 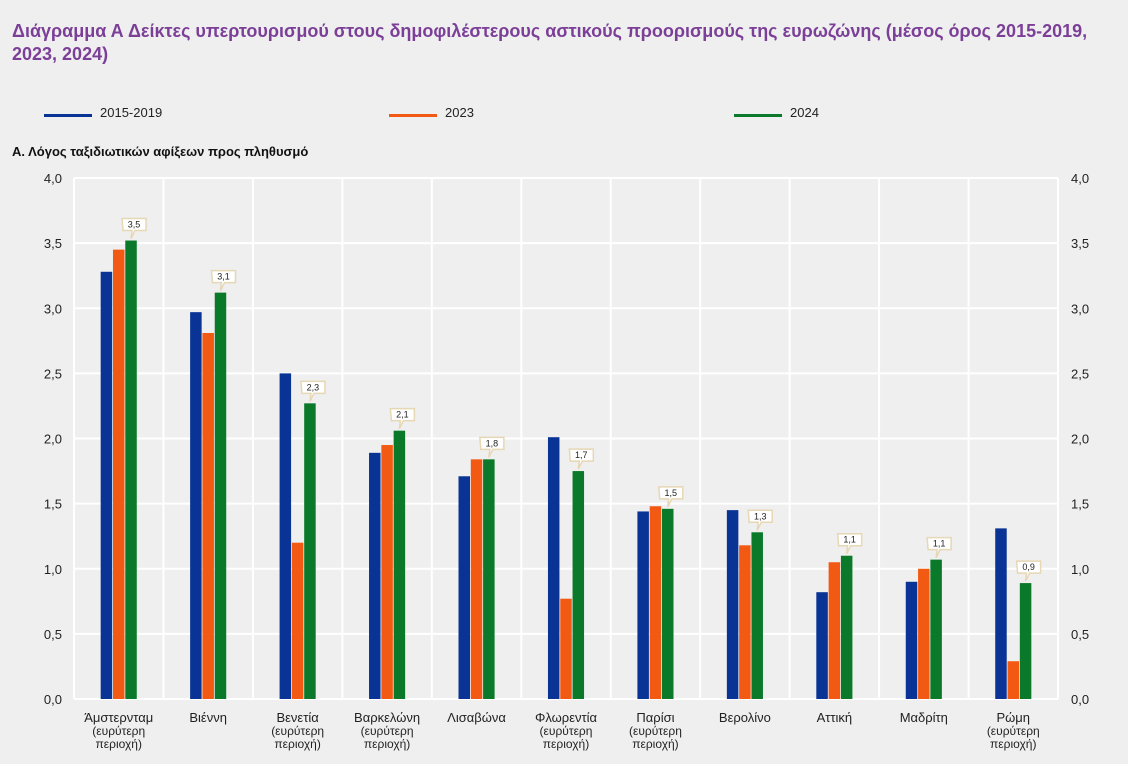 I want to click on legend-label-2023: 2023, so click(x=459, y=112).